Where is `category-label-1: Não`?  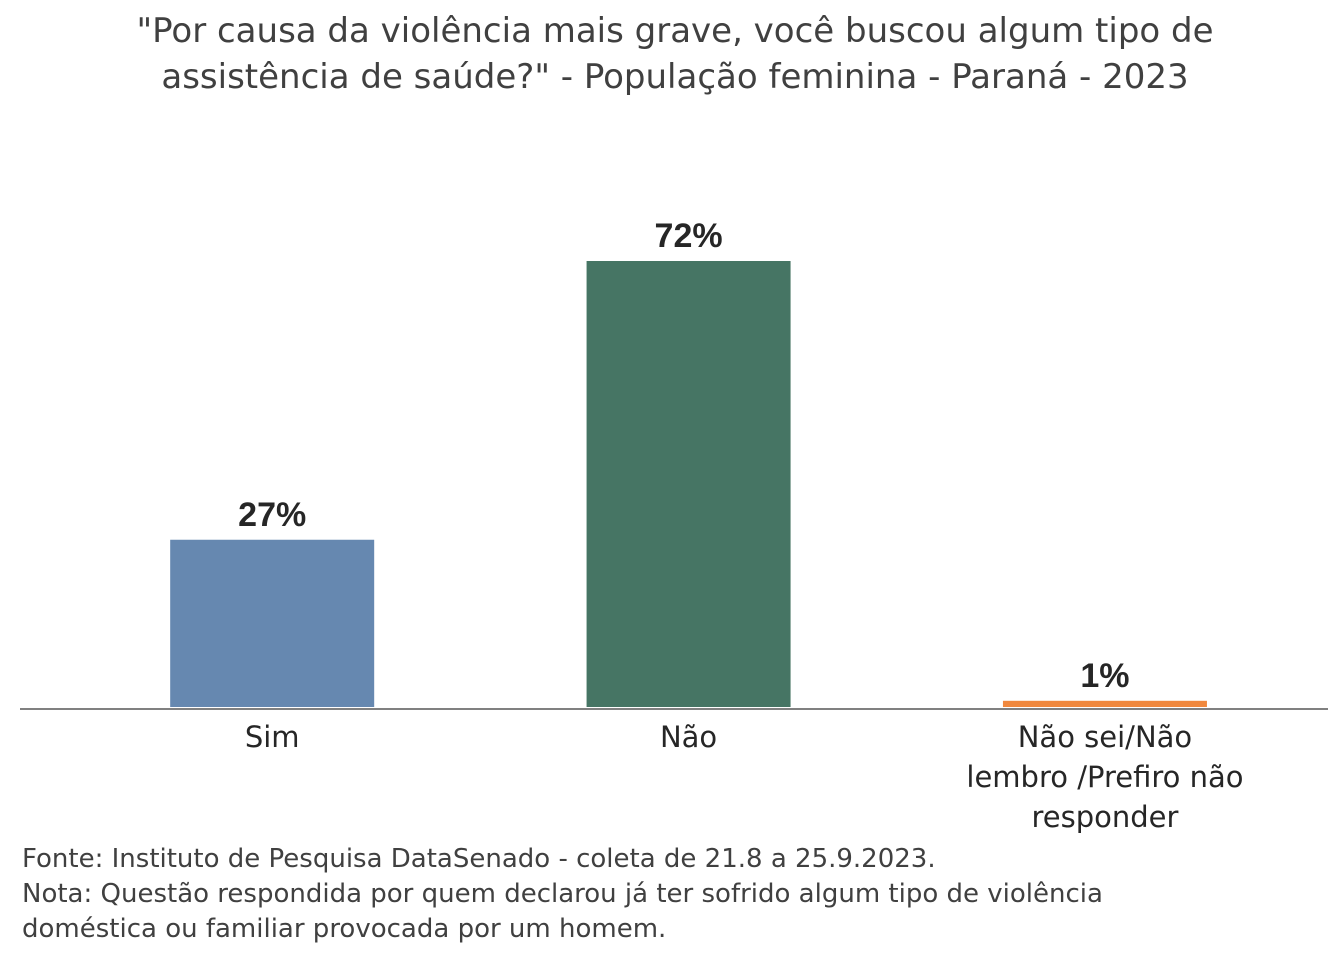 category-label-1: Não is located at coordinates (688, 737).